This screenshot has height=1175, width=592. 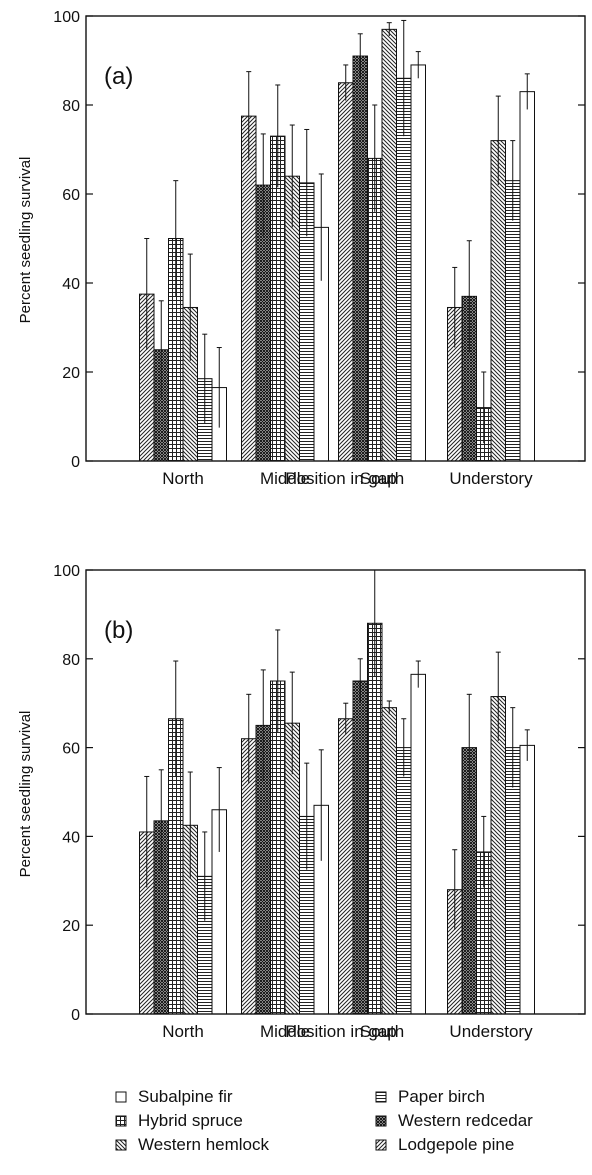 What do you see at coordinates (71, 749) in the screenshot?
I see `y-tick-label-b-60: 60` at bounding box center [71, 749].